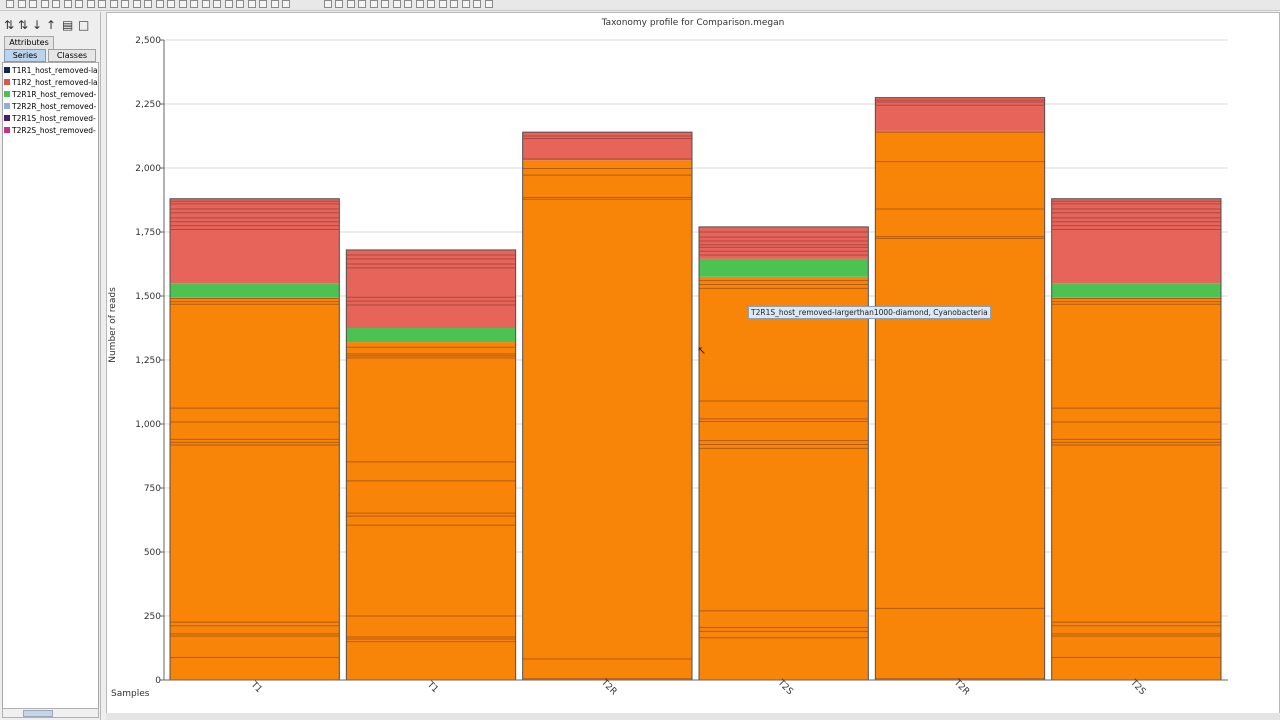  What do you see at coordinates (148, 361) in the screenshot?
I see `y-tick-label: 1,250` at bounding box center [148, 361].